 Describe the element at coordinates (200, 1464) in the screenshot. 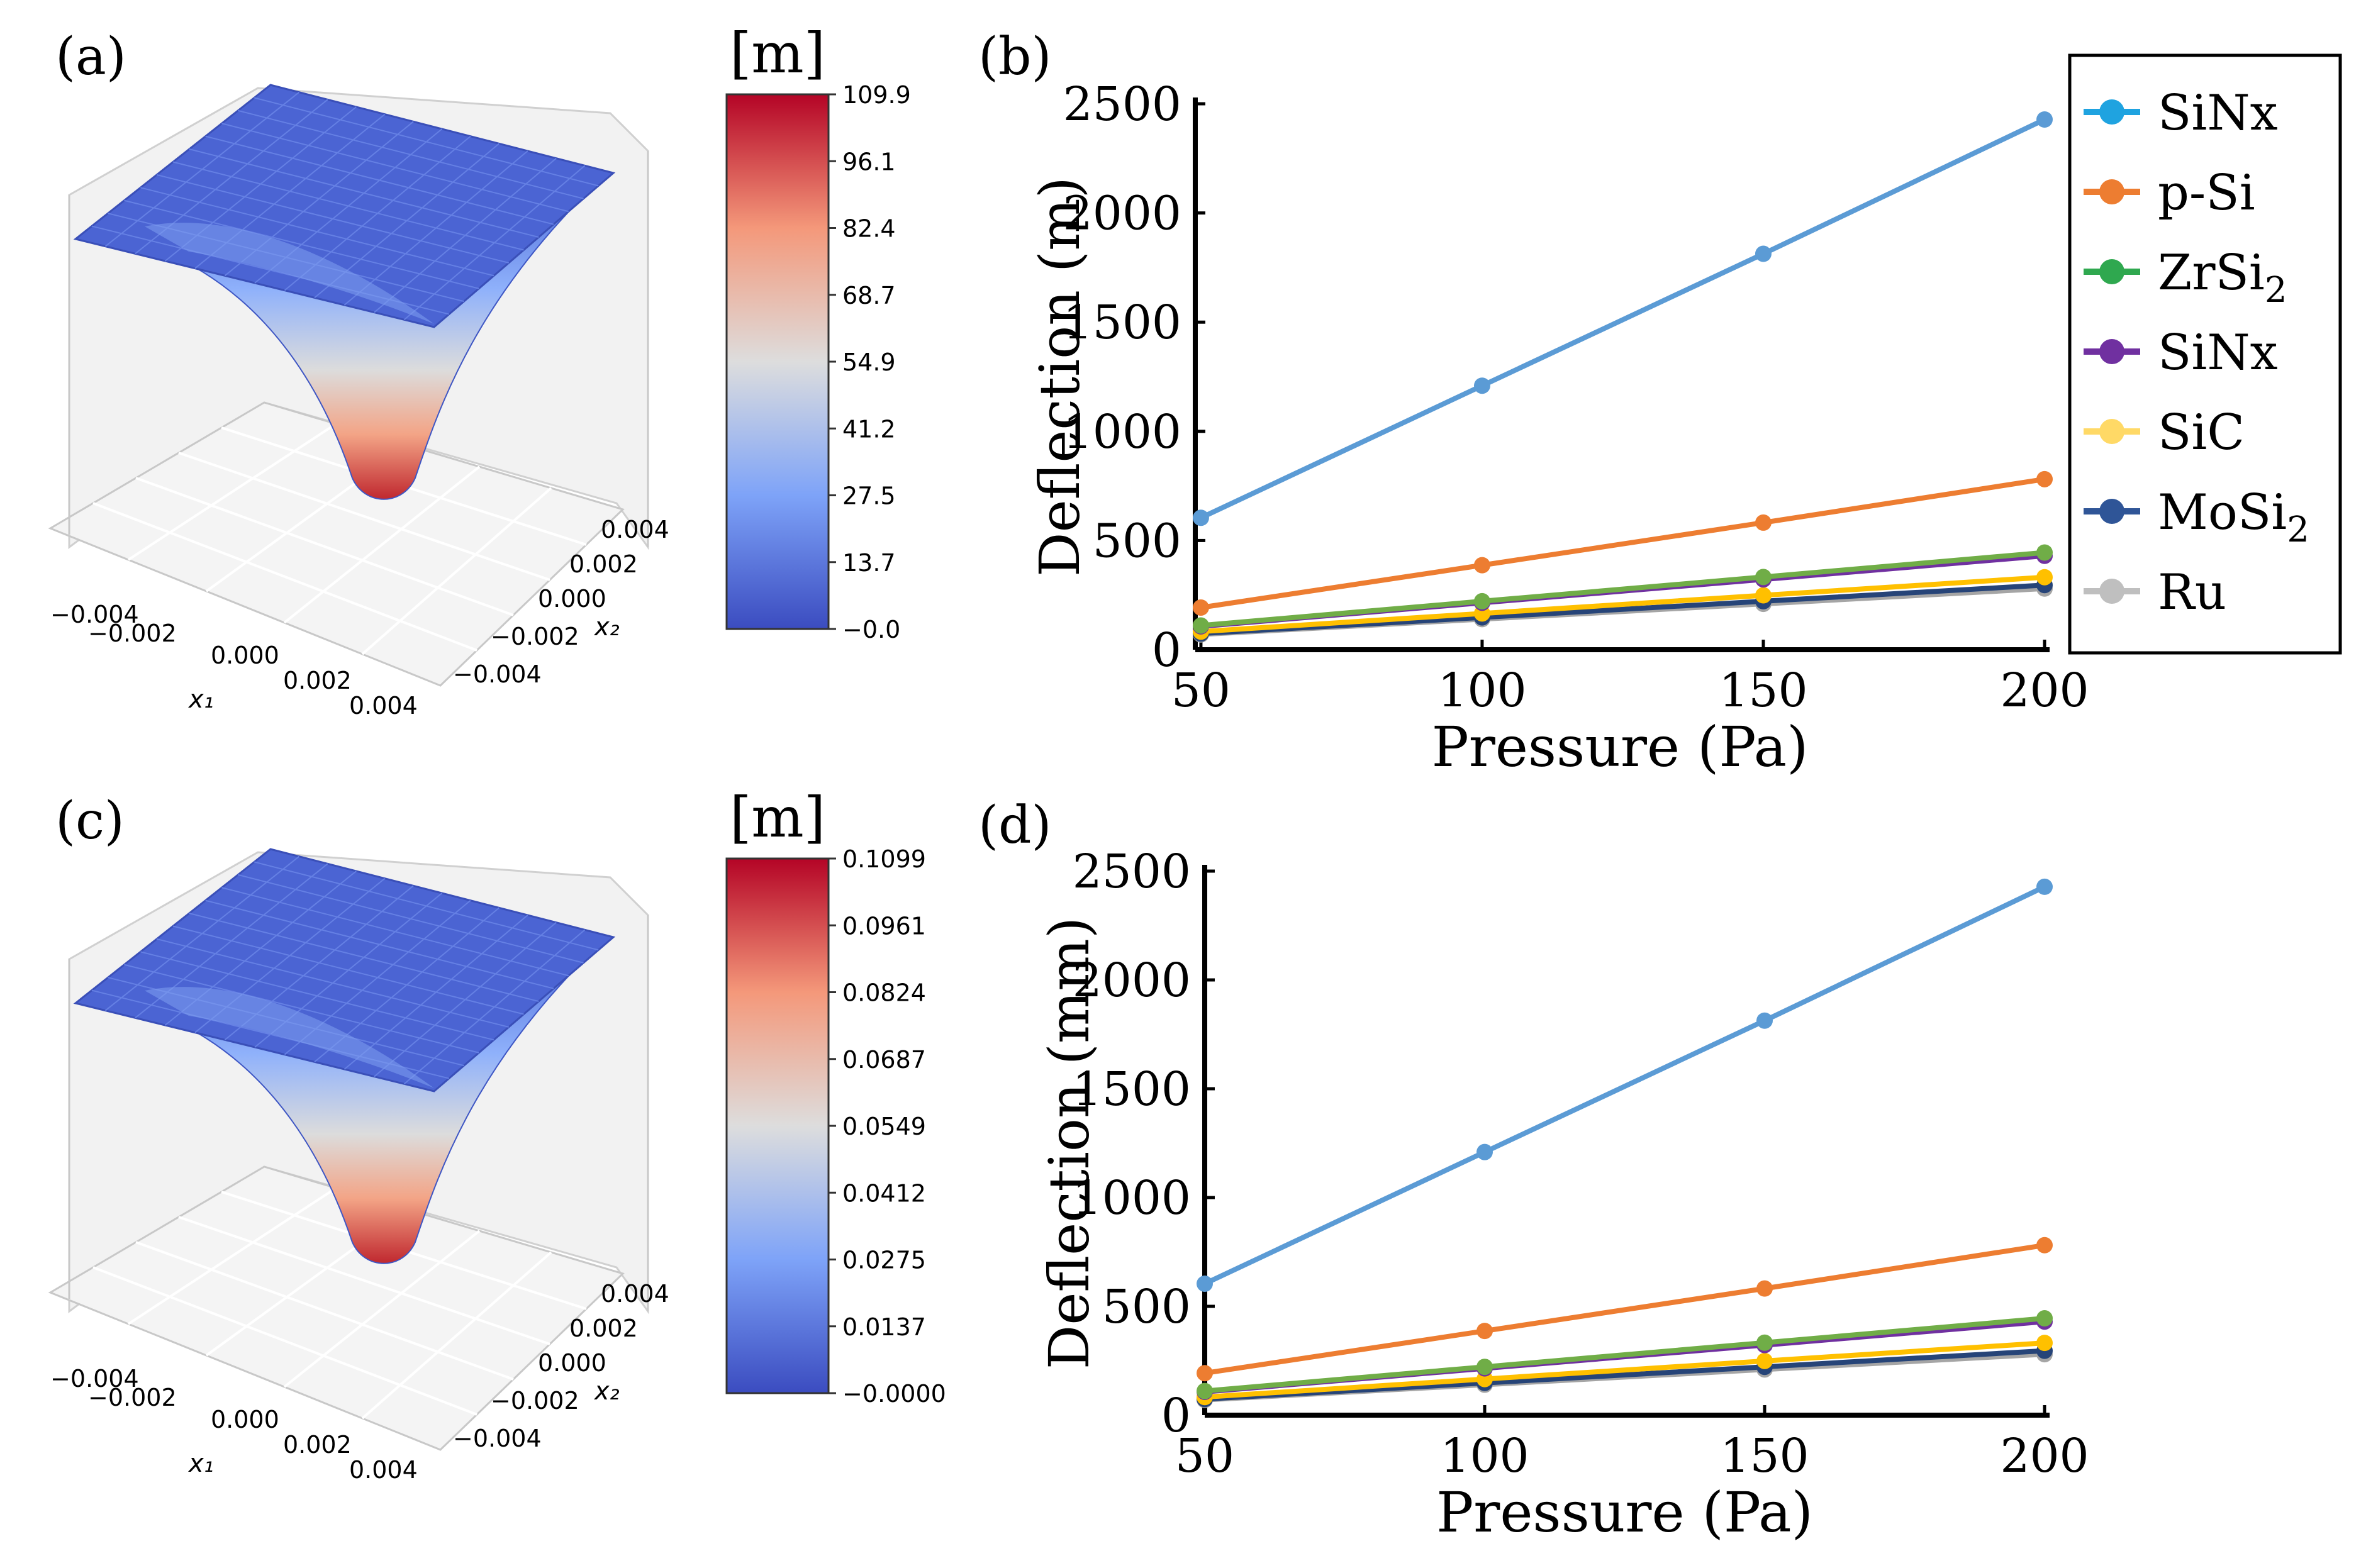

I see `x1-axis-label: x₁` at that location.